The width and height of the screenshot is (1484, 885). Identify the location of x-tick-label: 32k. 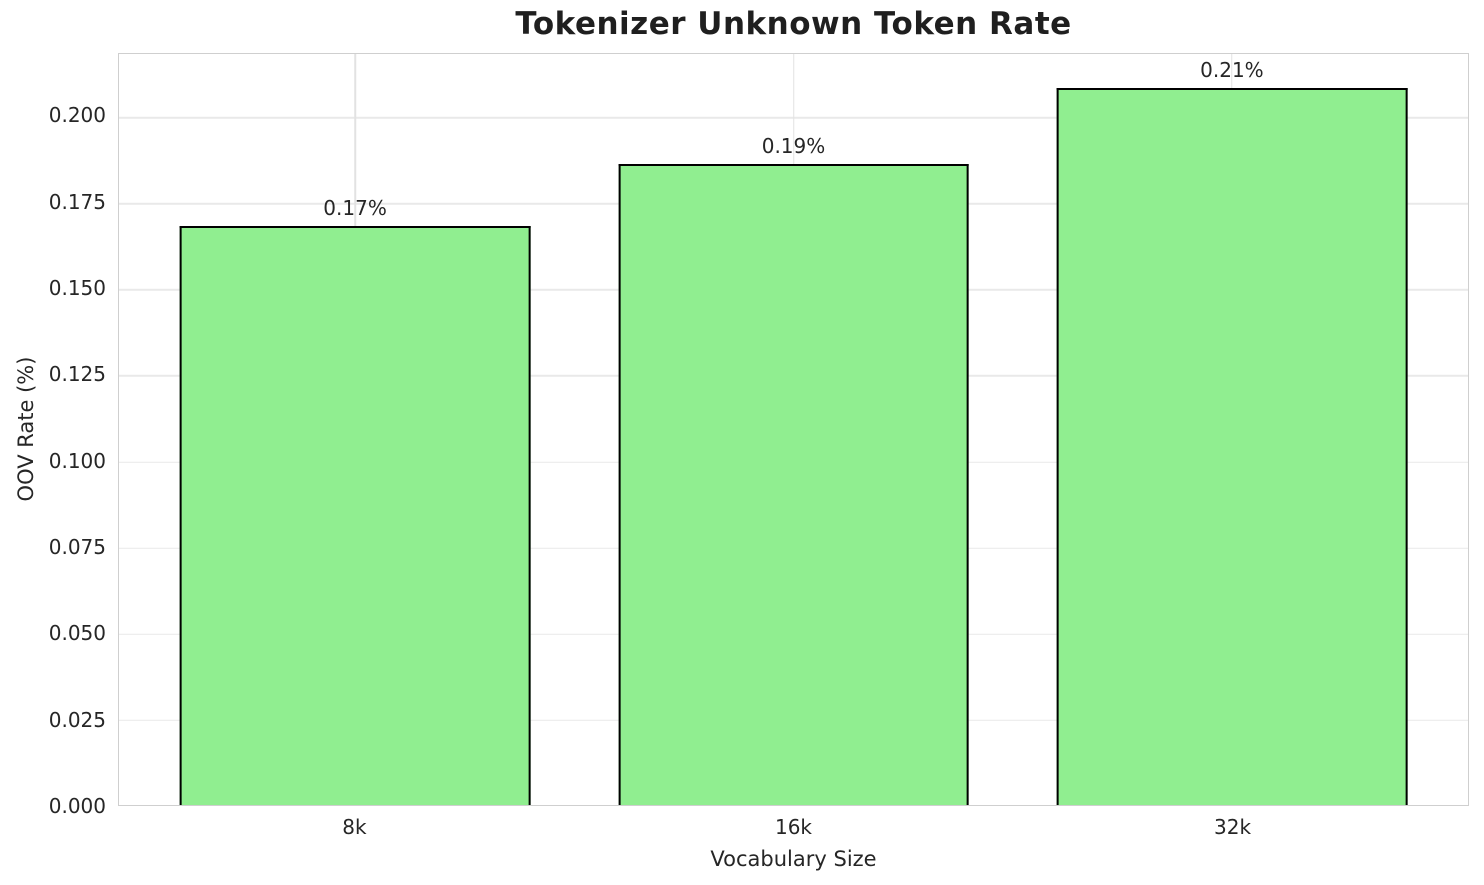
(1233, 827).